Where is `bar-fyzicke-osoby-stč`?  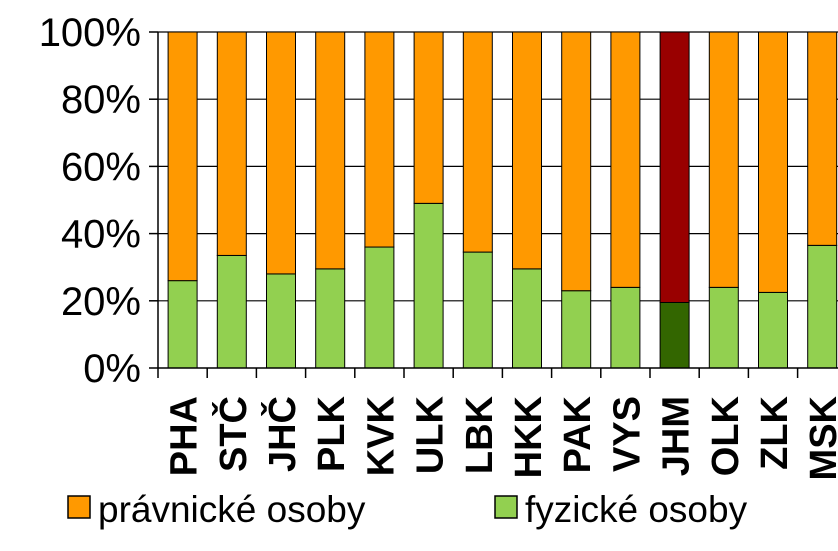
bar-fyzicke-osoby-stč is located at coordinates (231, 311).